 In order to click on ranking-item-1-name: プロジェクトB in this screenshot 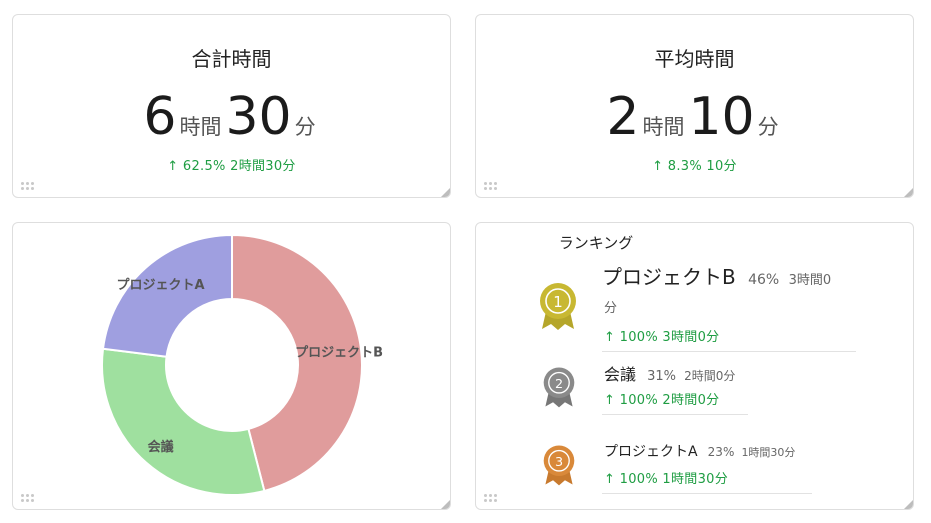, I will do `click(669, 277)`.